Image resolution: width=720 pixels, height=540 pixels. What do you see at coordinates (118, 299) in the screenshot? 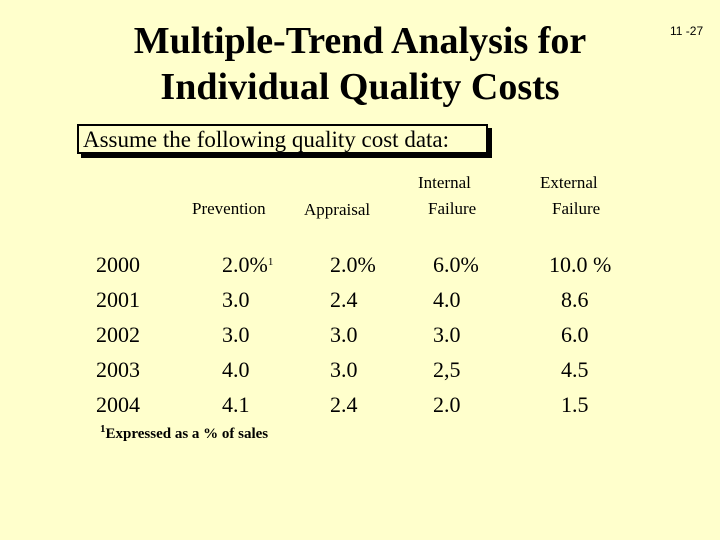
I see `cell-year: 2001` at bounding box center [118, 299].